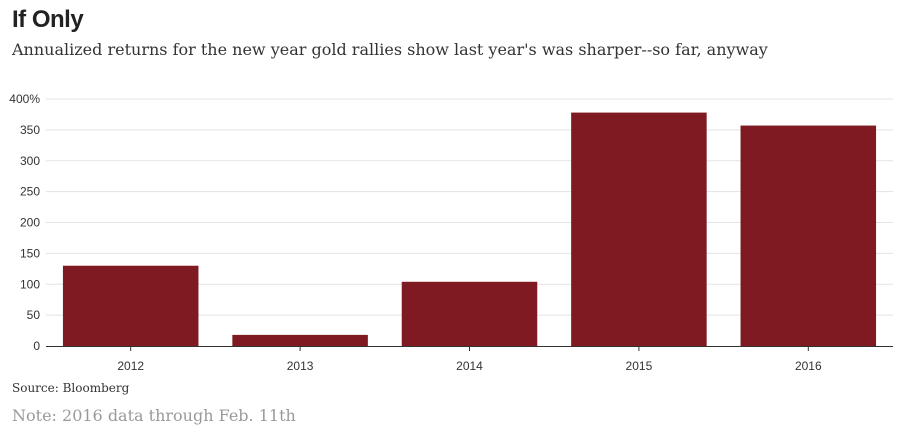  What do you see at coordinates (48, 19) in the screenshot?
I see `chart-title: If Only` at bounding box center [48, 19].